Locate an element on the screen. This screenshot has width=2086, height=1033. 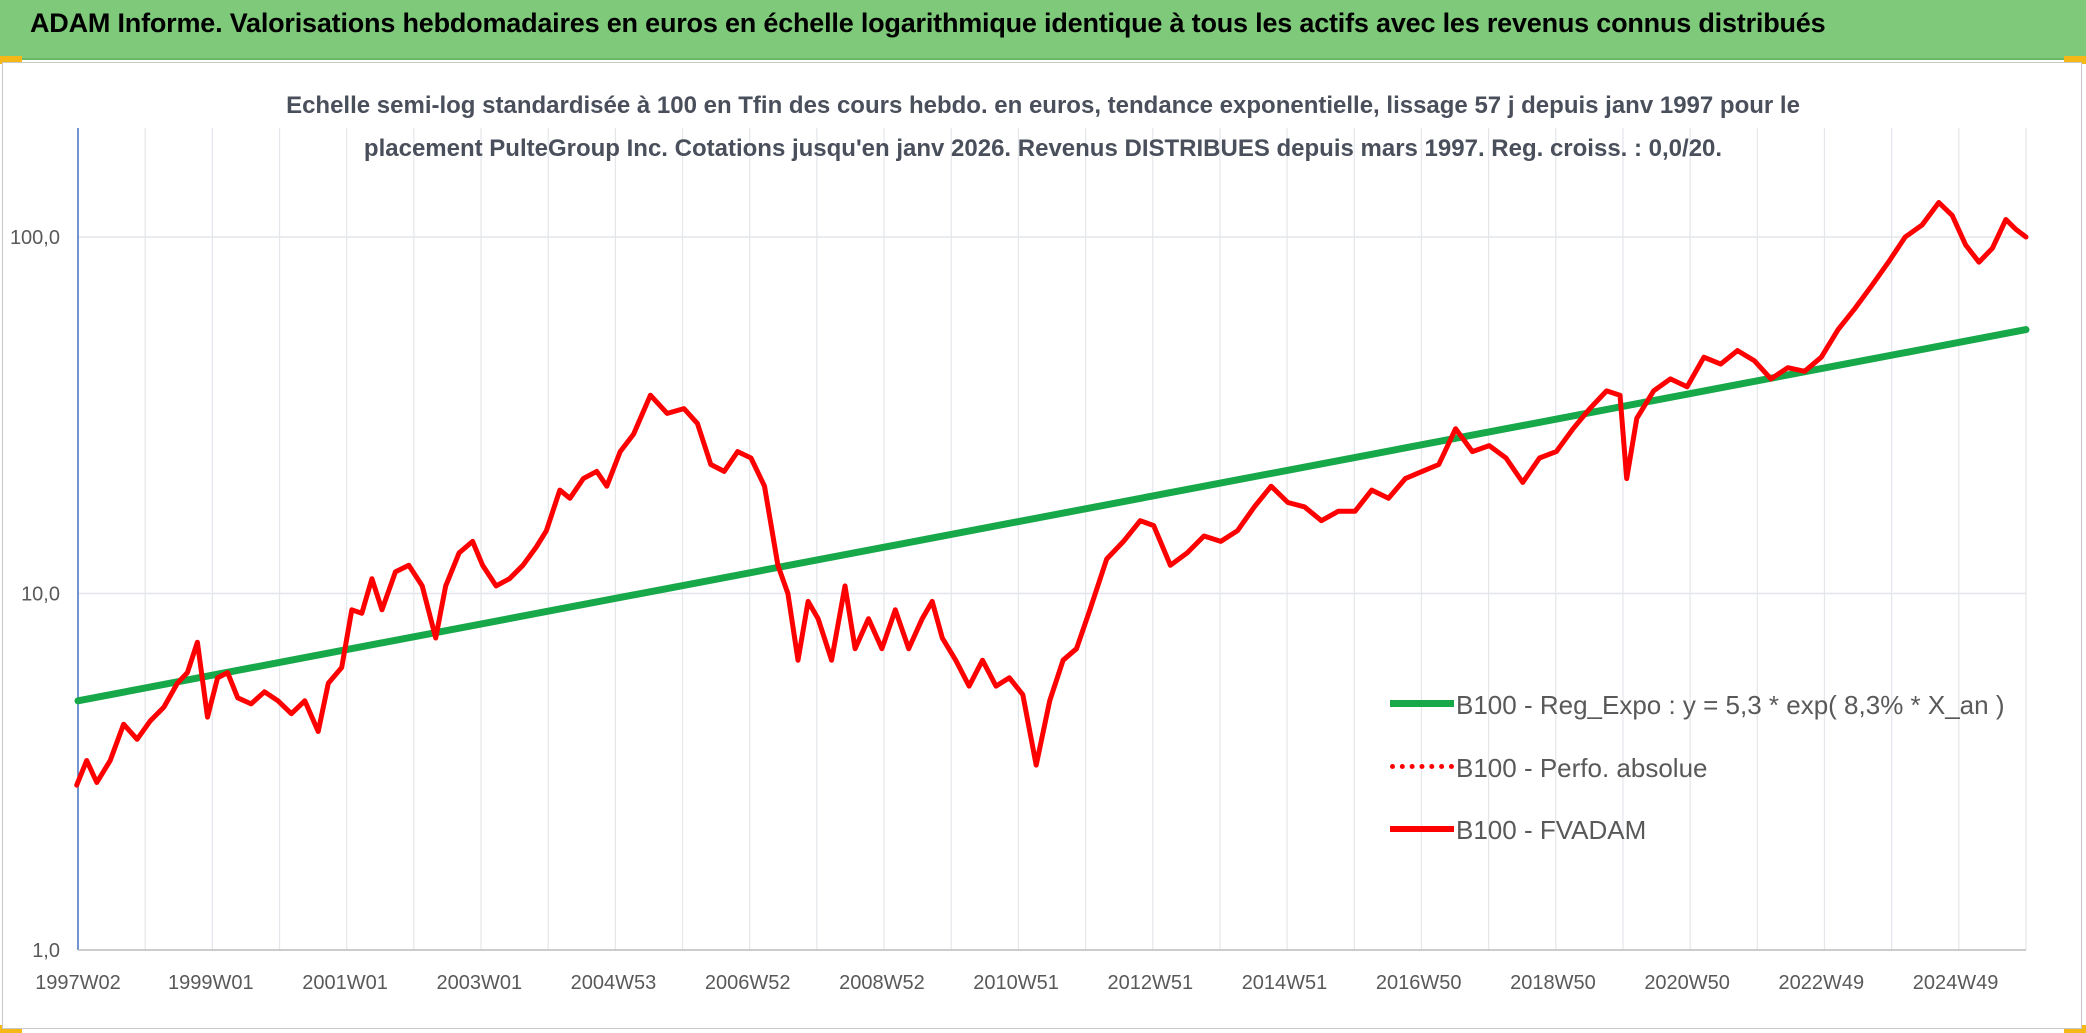
x-tick-label: 2012W51 is located at coordinates (1150, 983).